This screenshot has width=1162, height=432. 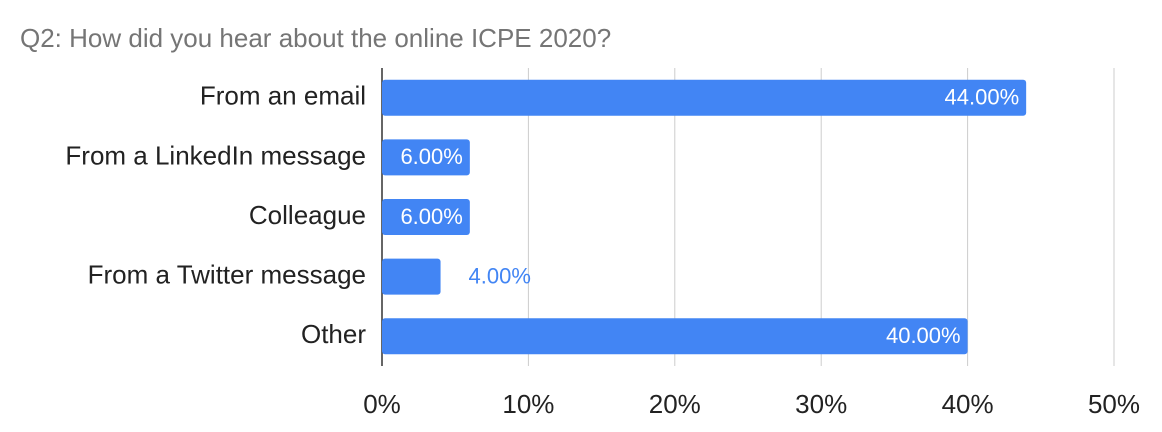 I want to click on x-tick-label: 10%, so click(x=528, y=404).